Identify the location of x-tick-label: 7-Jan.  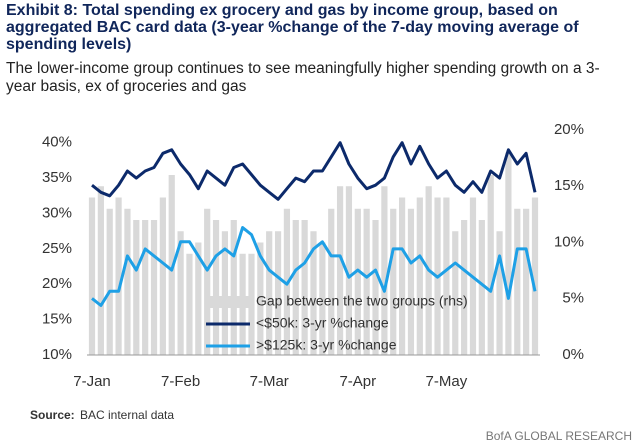
(92, 381).